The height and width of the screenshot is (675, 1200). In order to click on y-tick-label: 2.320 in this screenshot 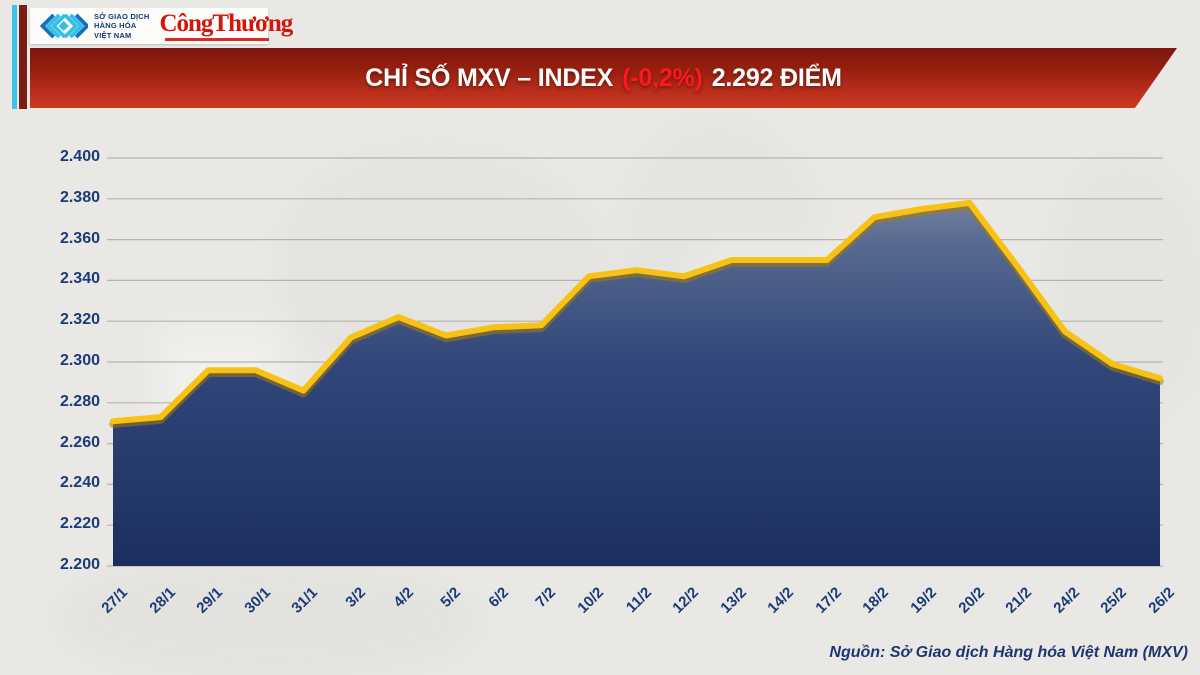, I will do `click(79, 320)`.